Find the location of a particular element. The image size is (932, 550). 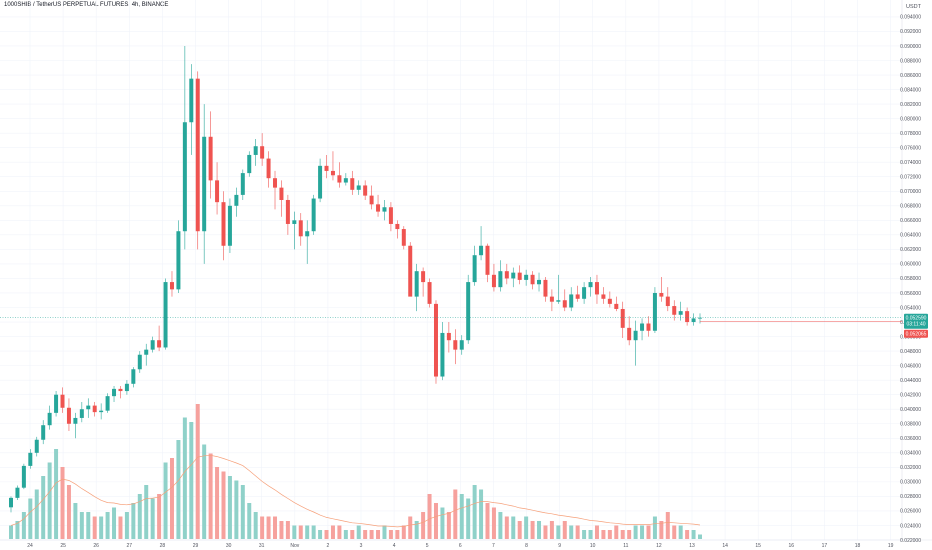

price-tick-label: 0.056000 is located at coordinates (910, 294).